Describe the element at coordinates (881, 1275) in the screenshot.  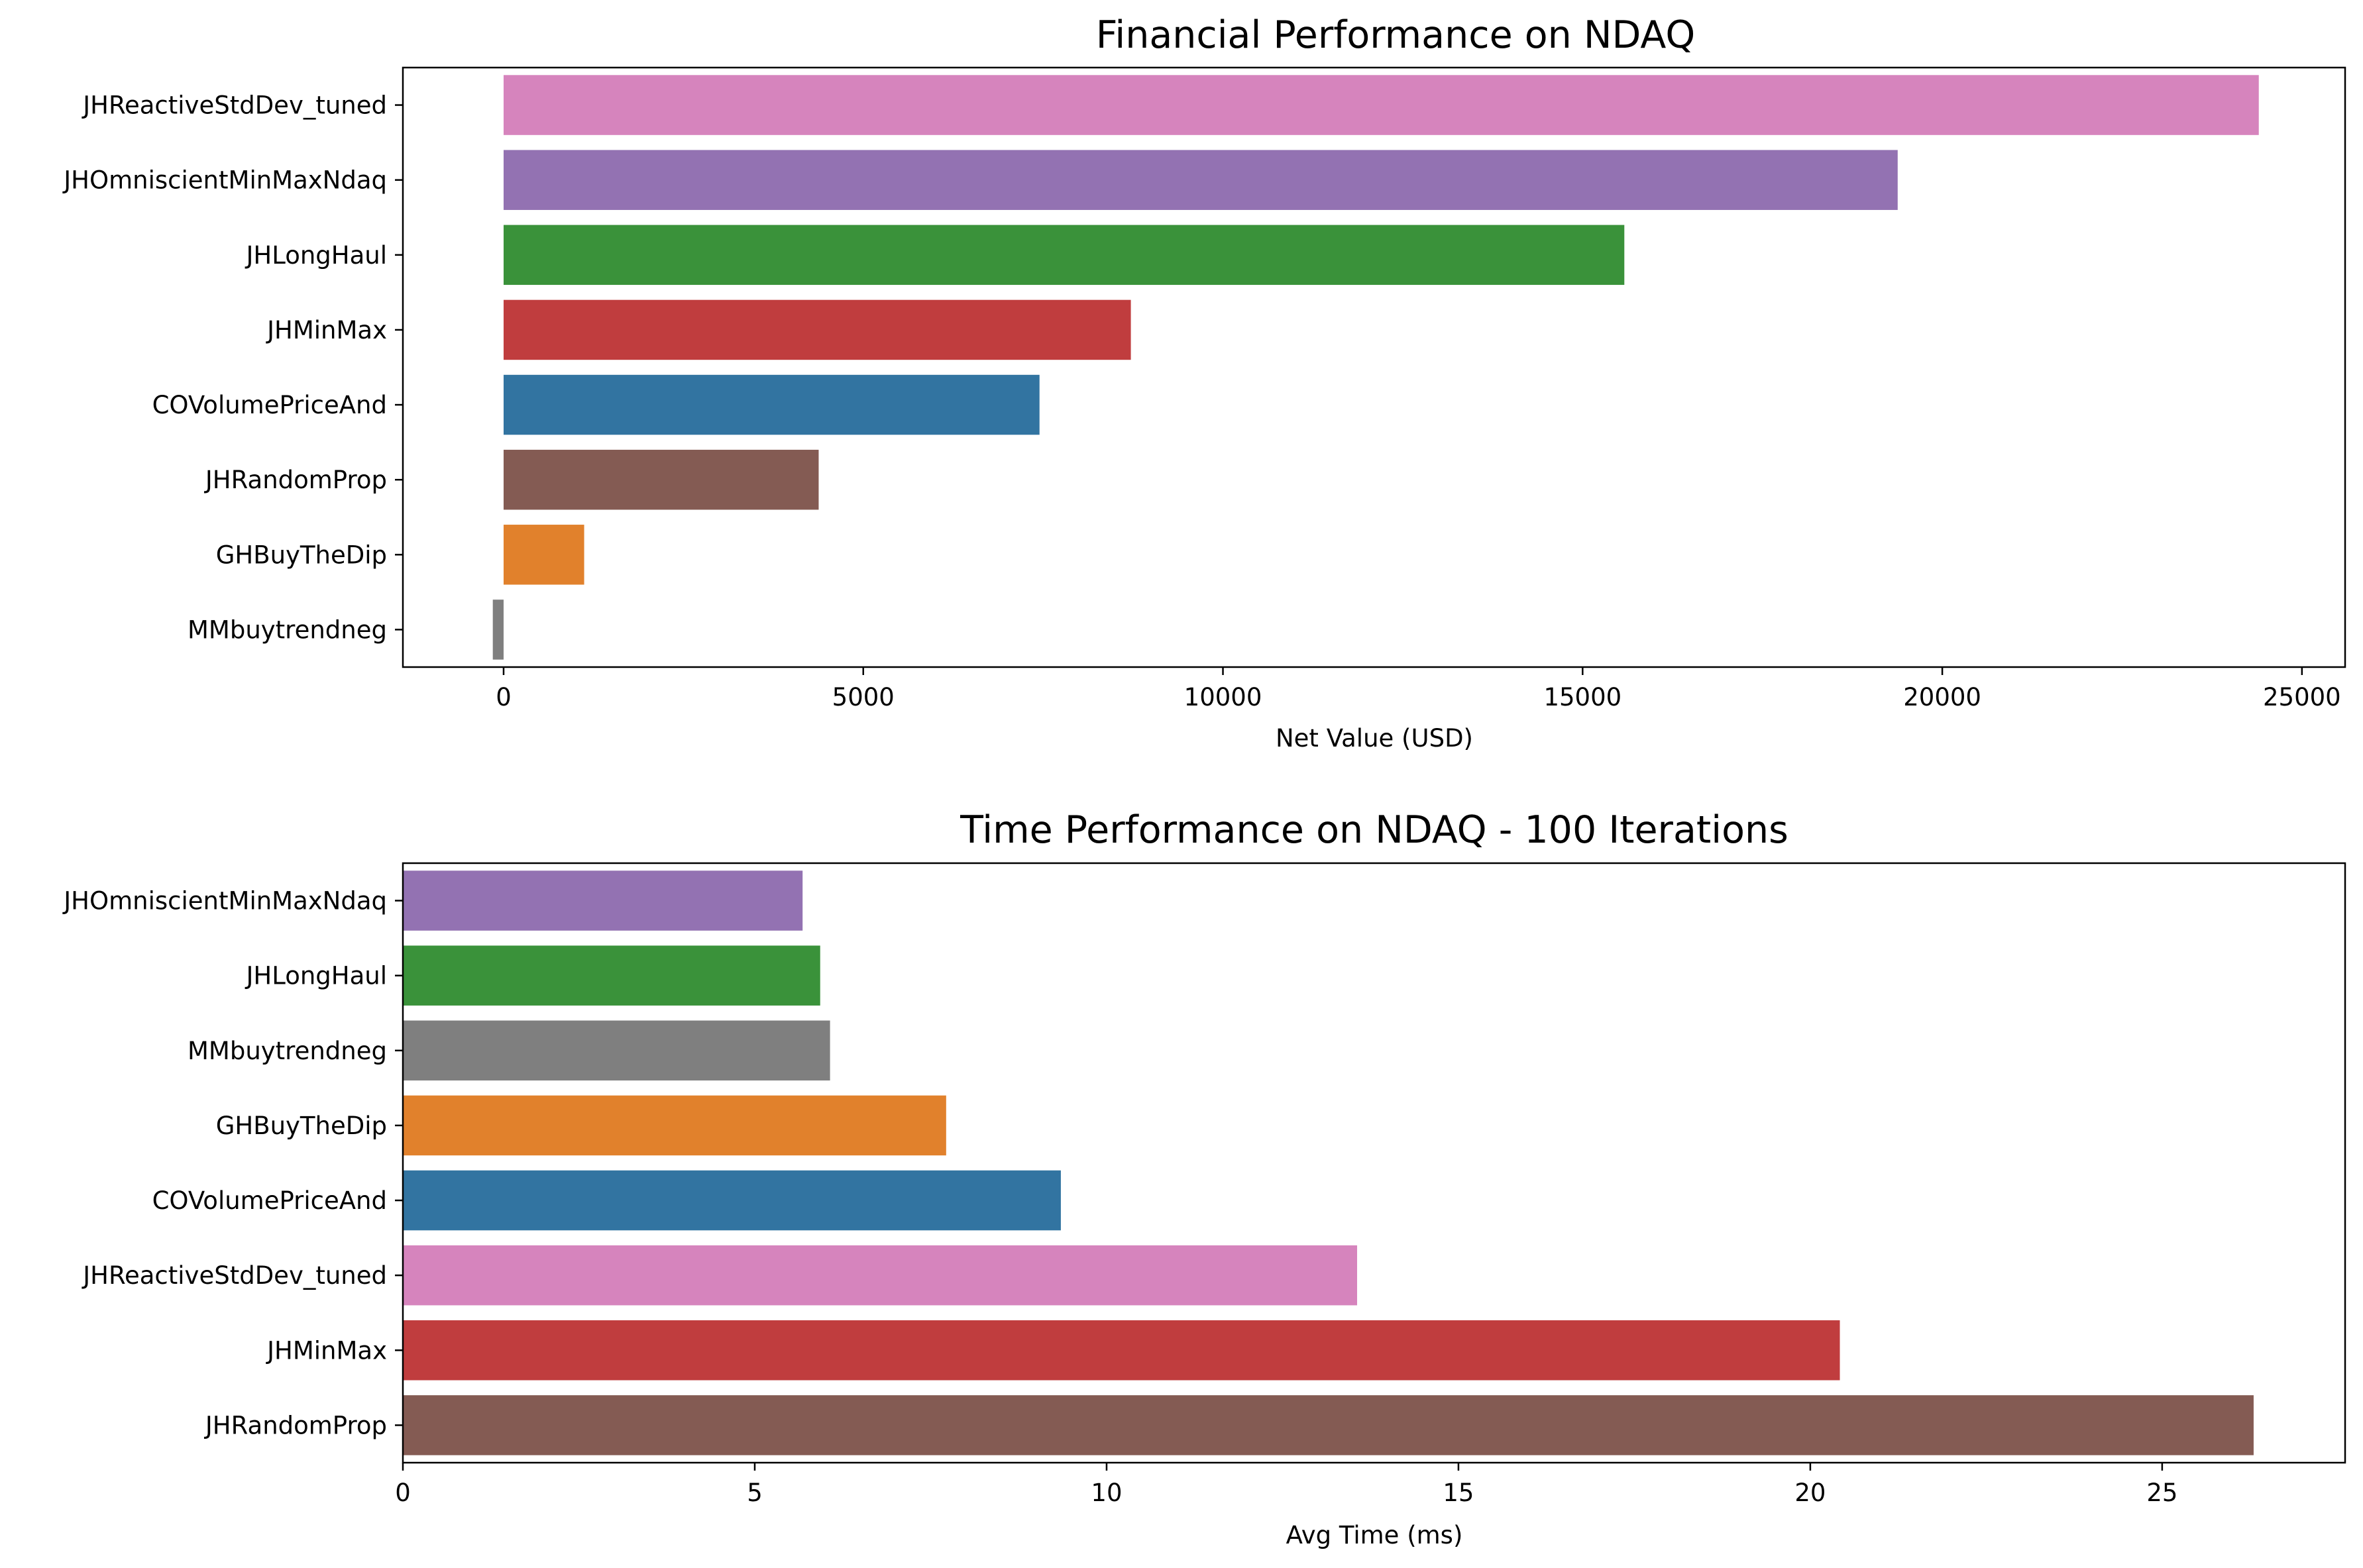
I see `time-bar-jhreactivestddev-tuned` at that location.